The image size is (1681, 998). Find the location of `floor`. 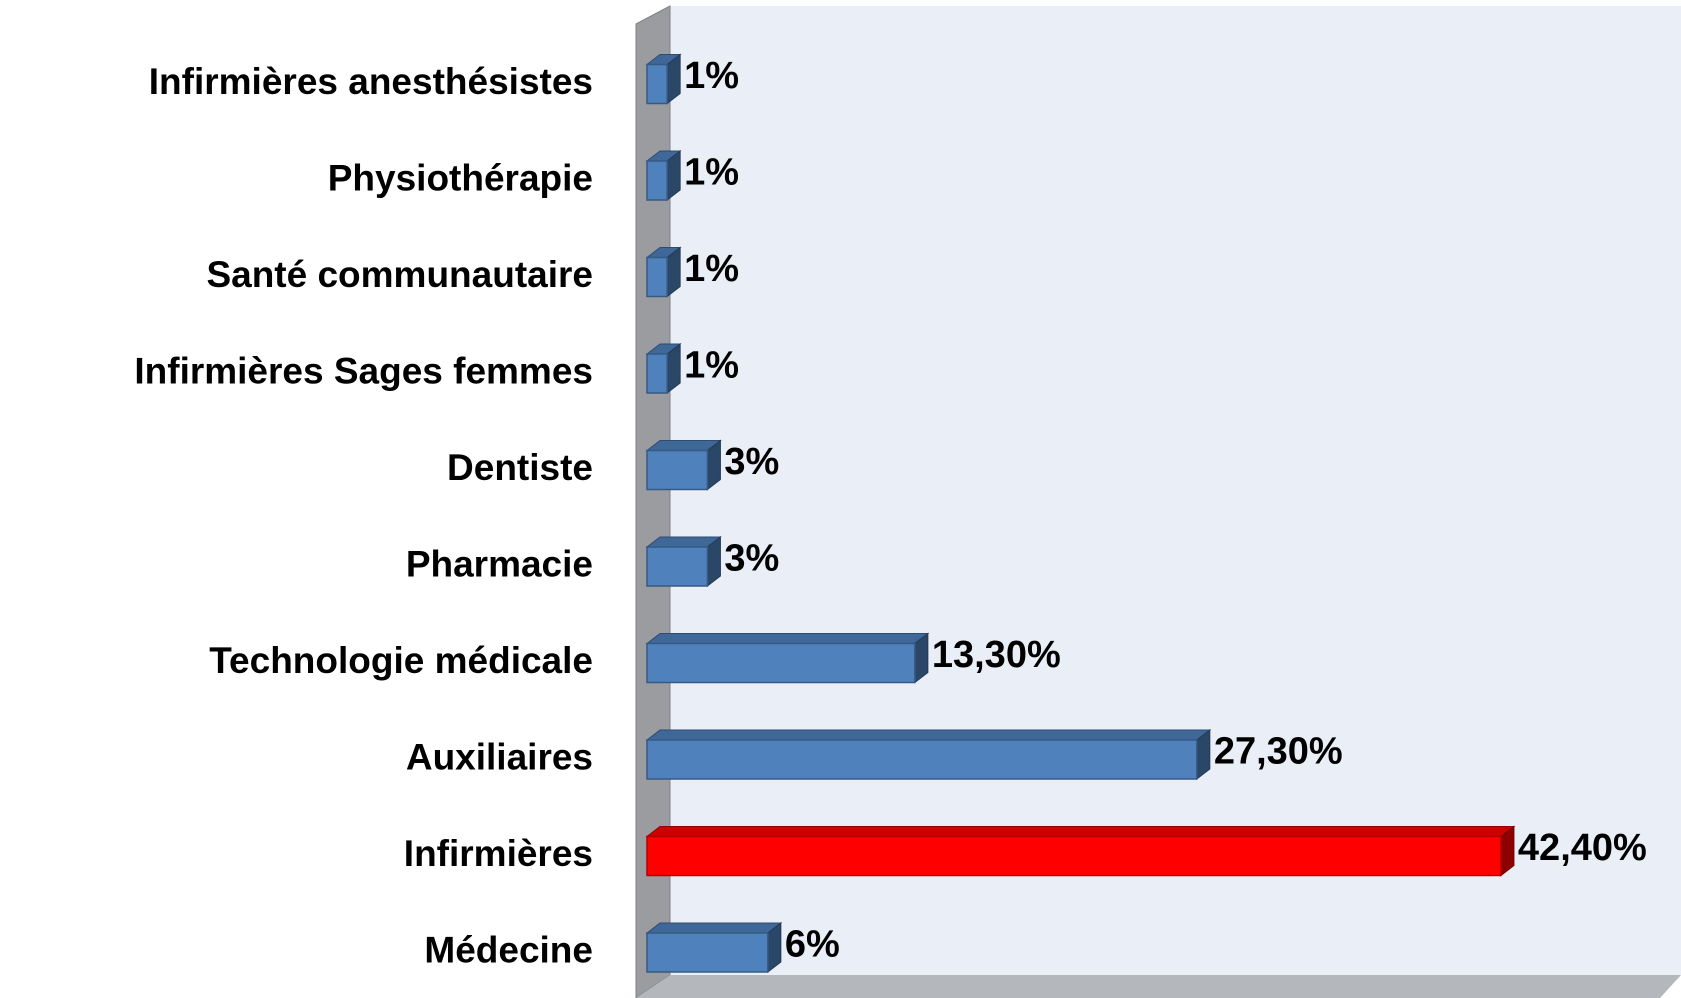

floor is located at coordinates (1158, 986).